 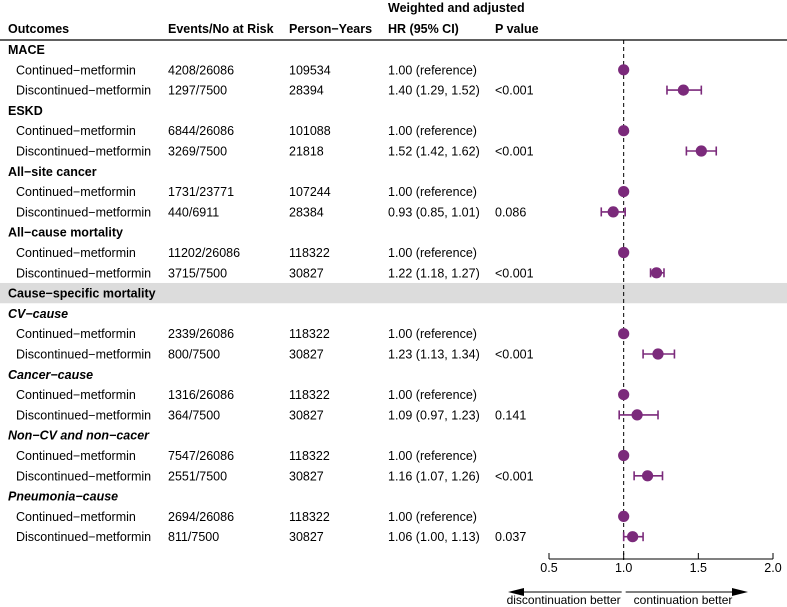 What do you see at coordinates (201, 334) in the screenshot?
I see `row-events: 2339/26086` at bounding box center [201, 334].